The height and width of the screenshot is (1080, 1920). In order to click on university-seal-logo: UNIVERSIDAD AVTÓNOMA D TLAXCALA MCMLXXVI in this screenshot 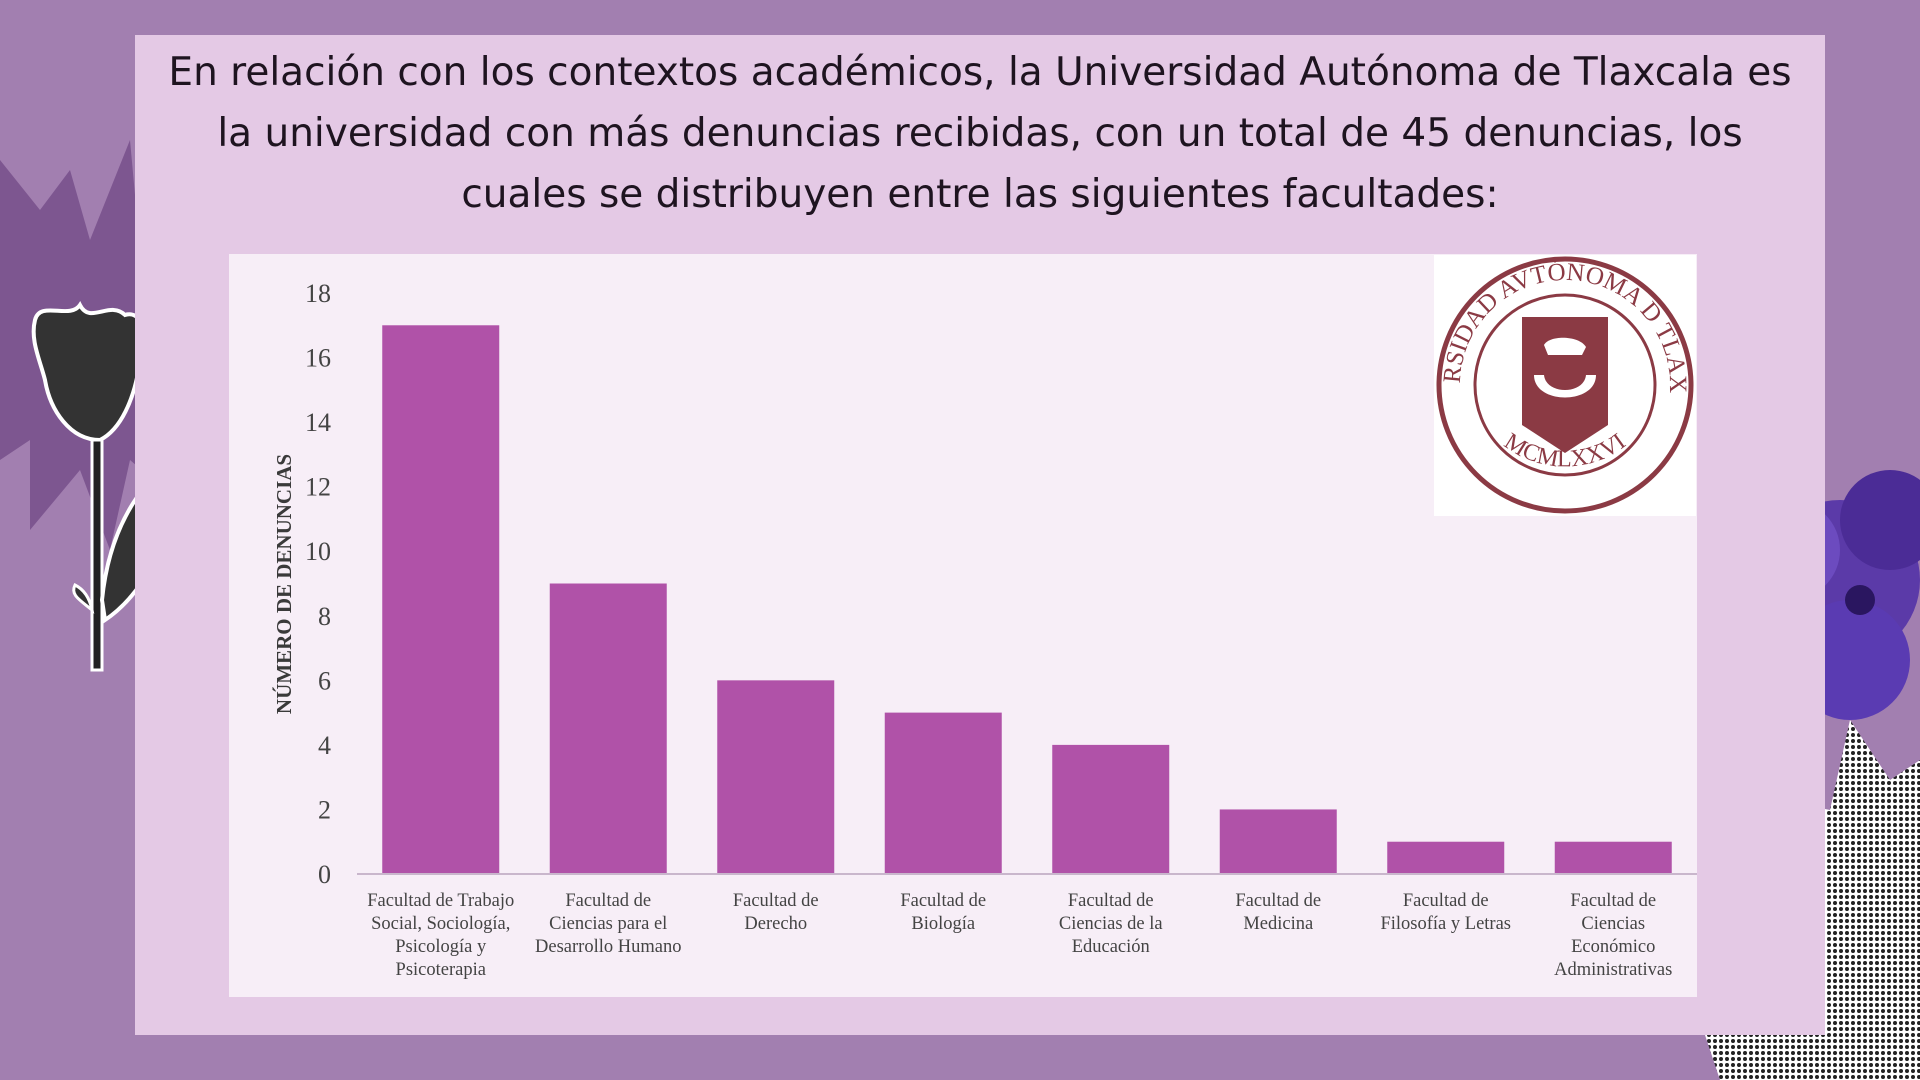, I will do `click(1560, 375)`.